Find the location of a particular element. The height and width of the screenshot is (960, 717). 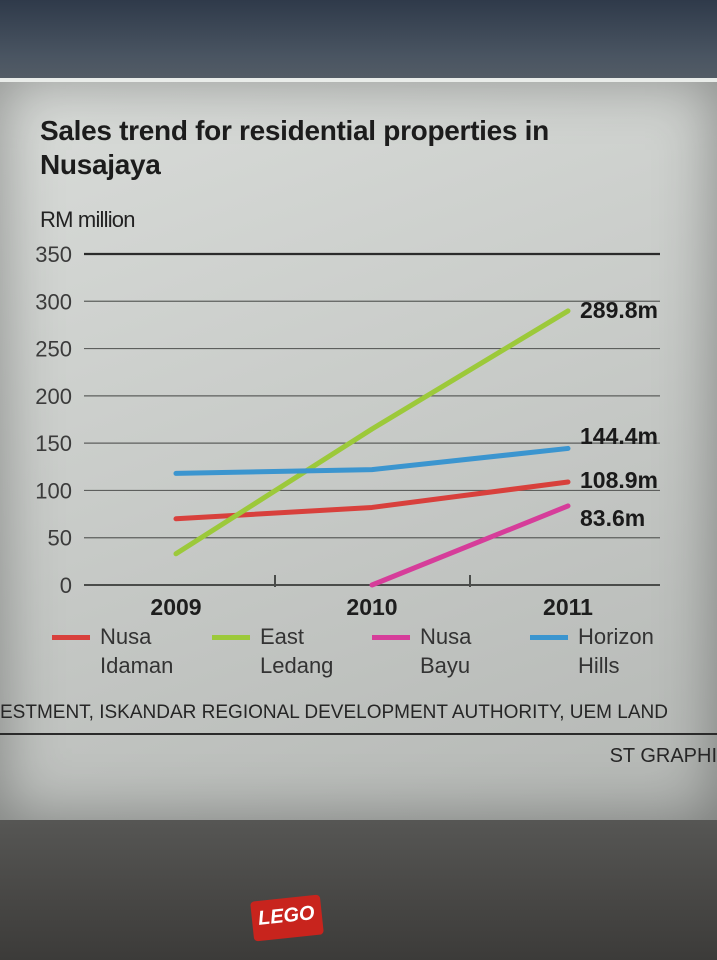

legend-label: Nusa Idaman is located at coordinates (137, 651).